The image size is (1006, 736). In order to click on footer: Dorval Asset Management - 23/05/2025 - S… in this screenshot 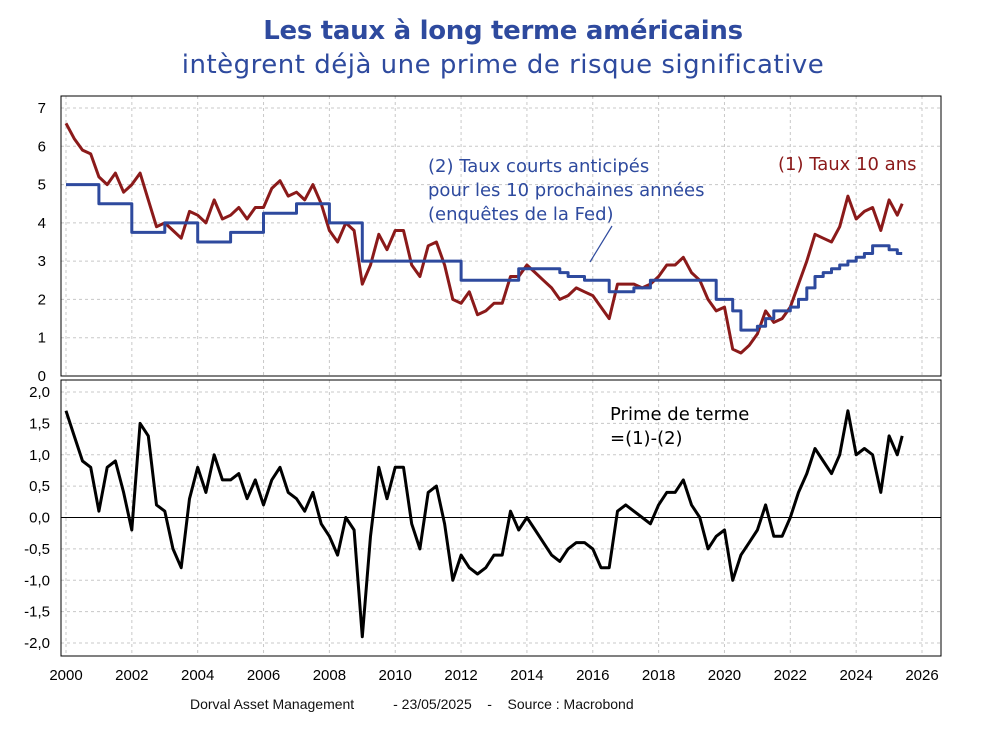, I will do `click(412, 704)`.